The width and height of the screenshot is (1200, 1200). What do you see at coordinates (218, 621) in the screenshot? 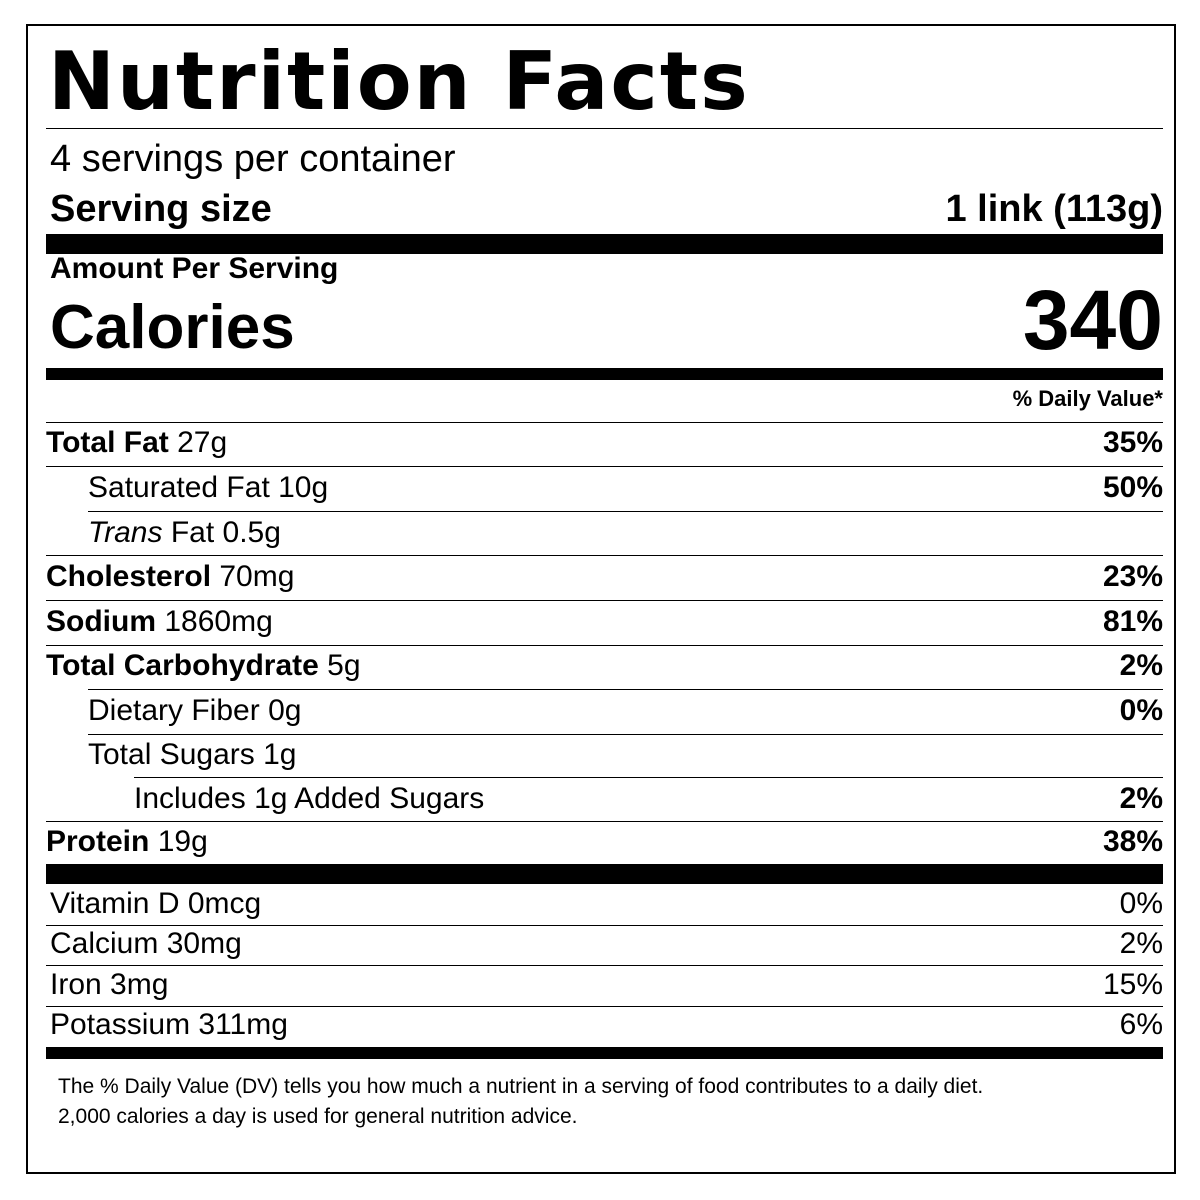
I see `nutrient-amount: 1860mg` at bounding box center [218, 621].